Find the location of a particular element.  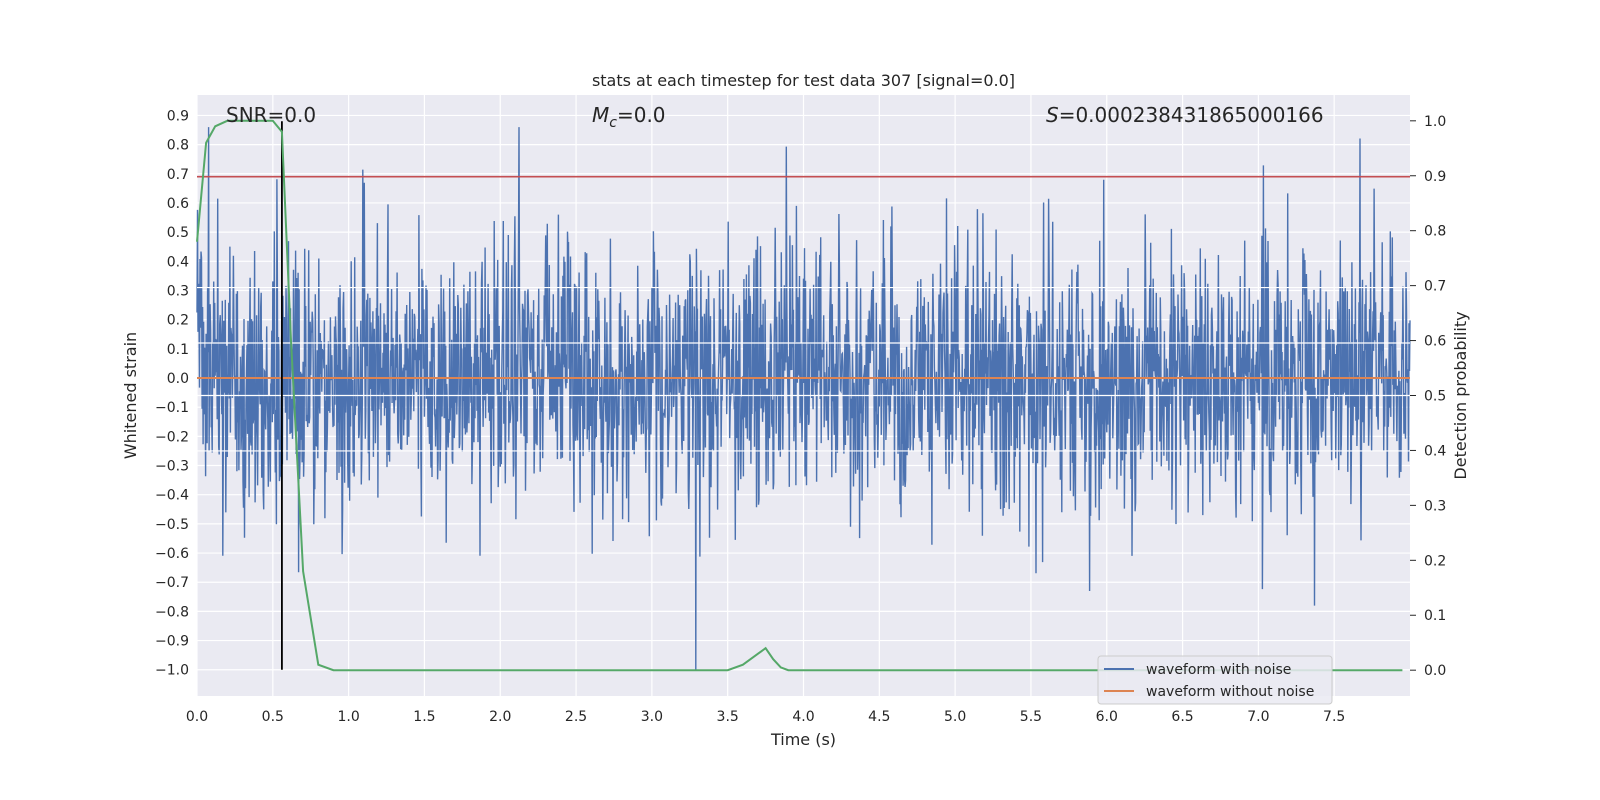

x-tick-label: 1.5 is located at coordinates (424, 717).